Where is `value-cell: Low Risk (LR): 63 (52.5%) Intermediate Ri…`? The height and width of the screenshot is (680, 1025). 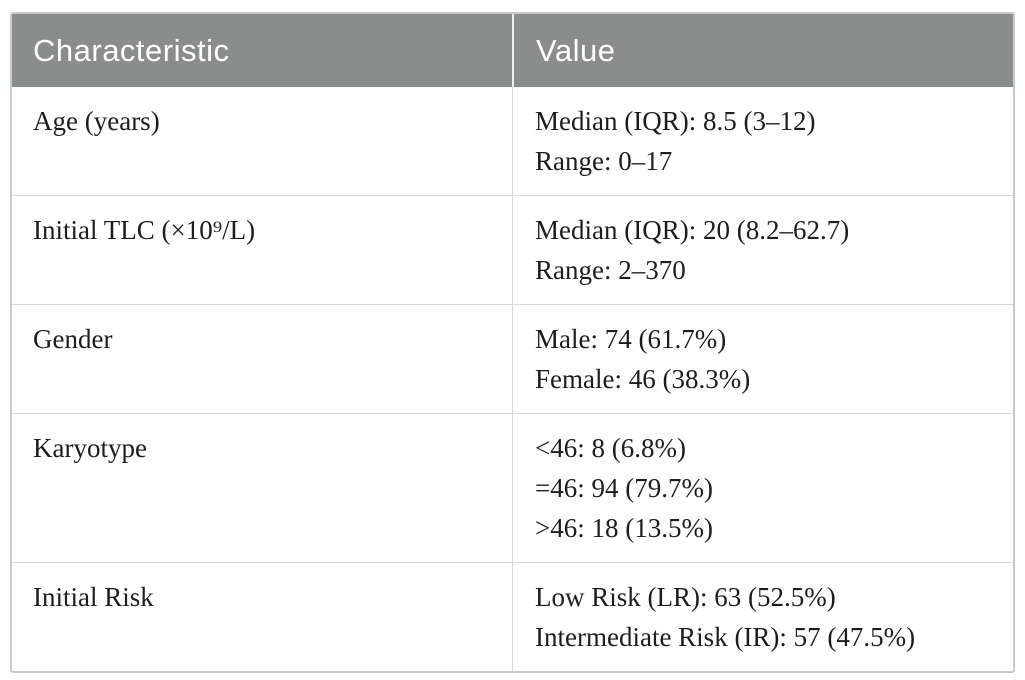 value-cell: Low Risk (LR): 63 (52.5%) Intermediate Ri… is located at coordinates (762, 617).